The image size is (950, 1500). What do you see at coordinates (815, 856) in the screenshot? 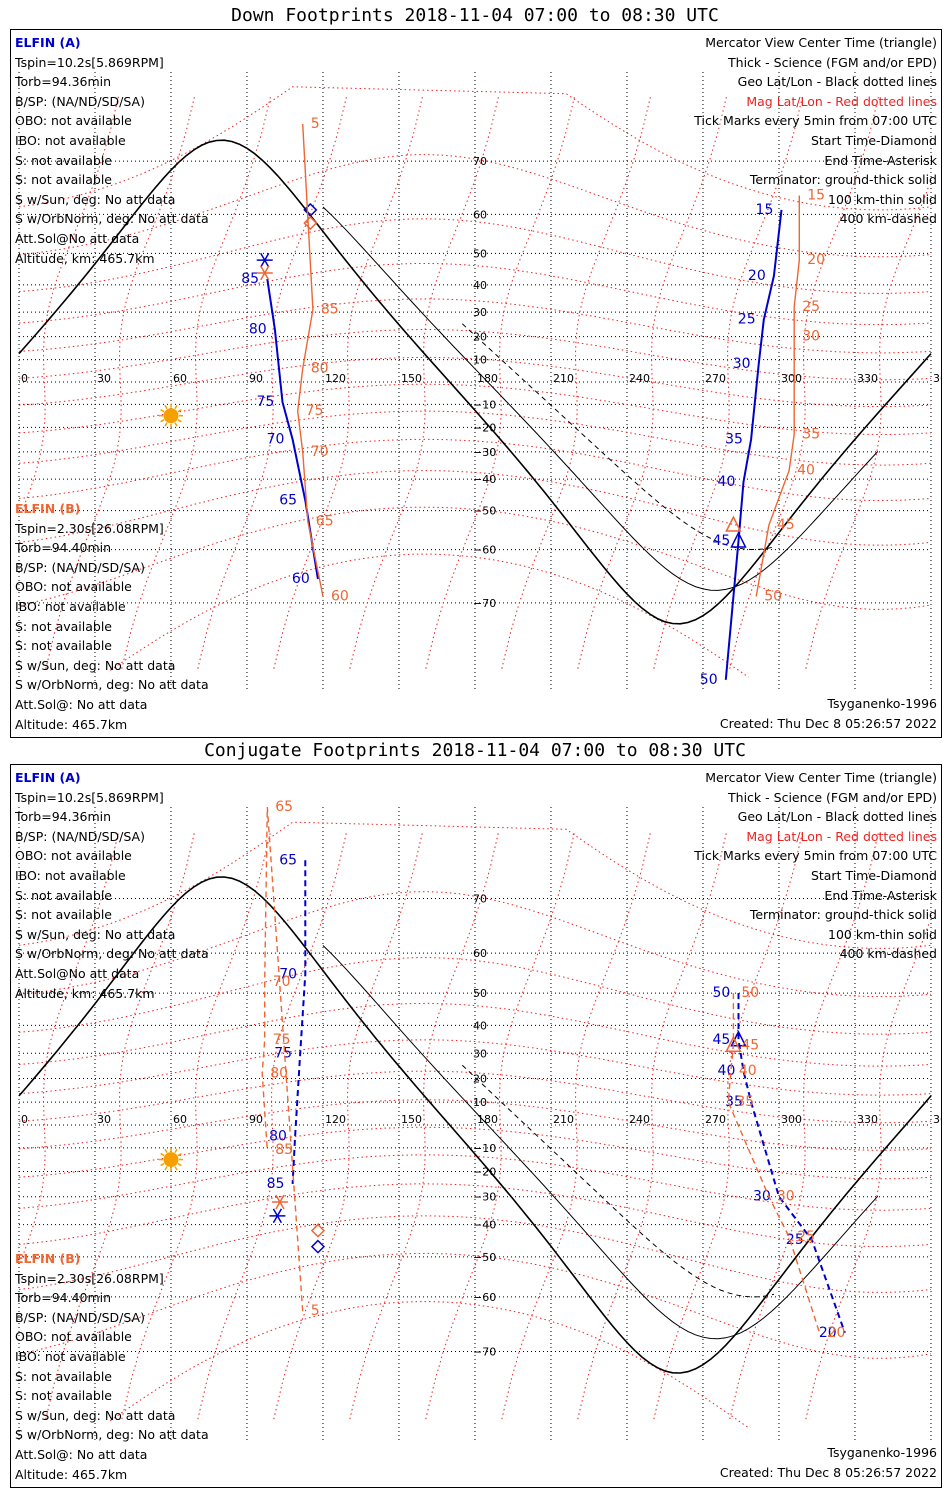
I see `legend-line: Tick Marks every 5min from 07:00 UTC` at bounding box center [815, 856].